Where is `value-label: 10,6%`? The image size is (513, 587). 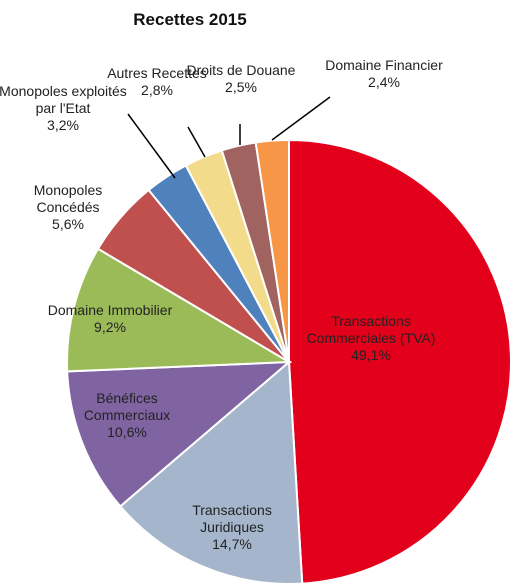
value-label: 10,6% is located at coordinates (127, 432).